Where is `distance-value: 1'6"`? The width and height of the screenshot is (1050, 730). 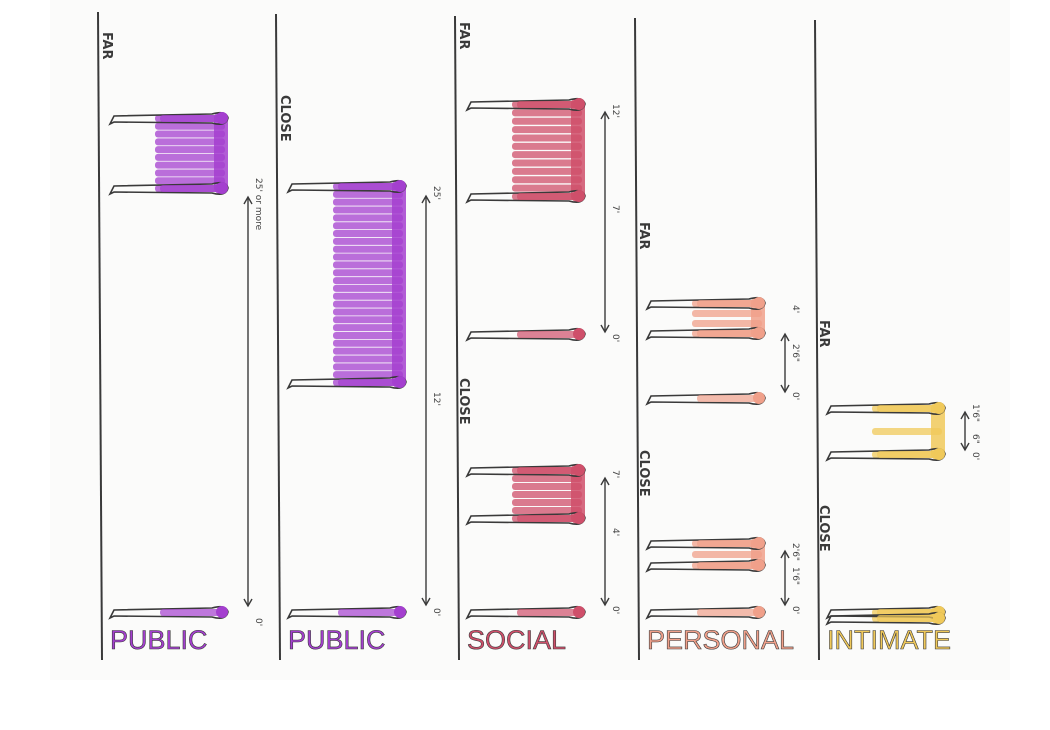
distance-value: 1'6" is located at coordinates (975, 413).